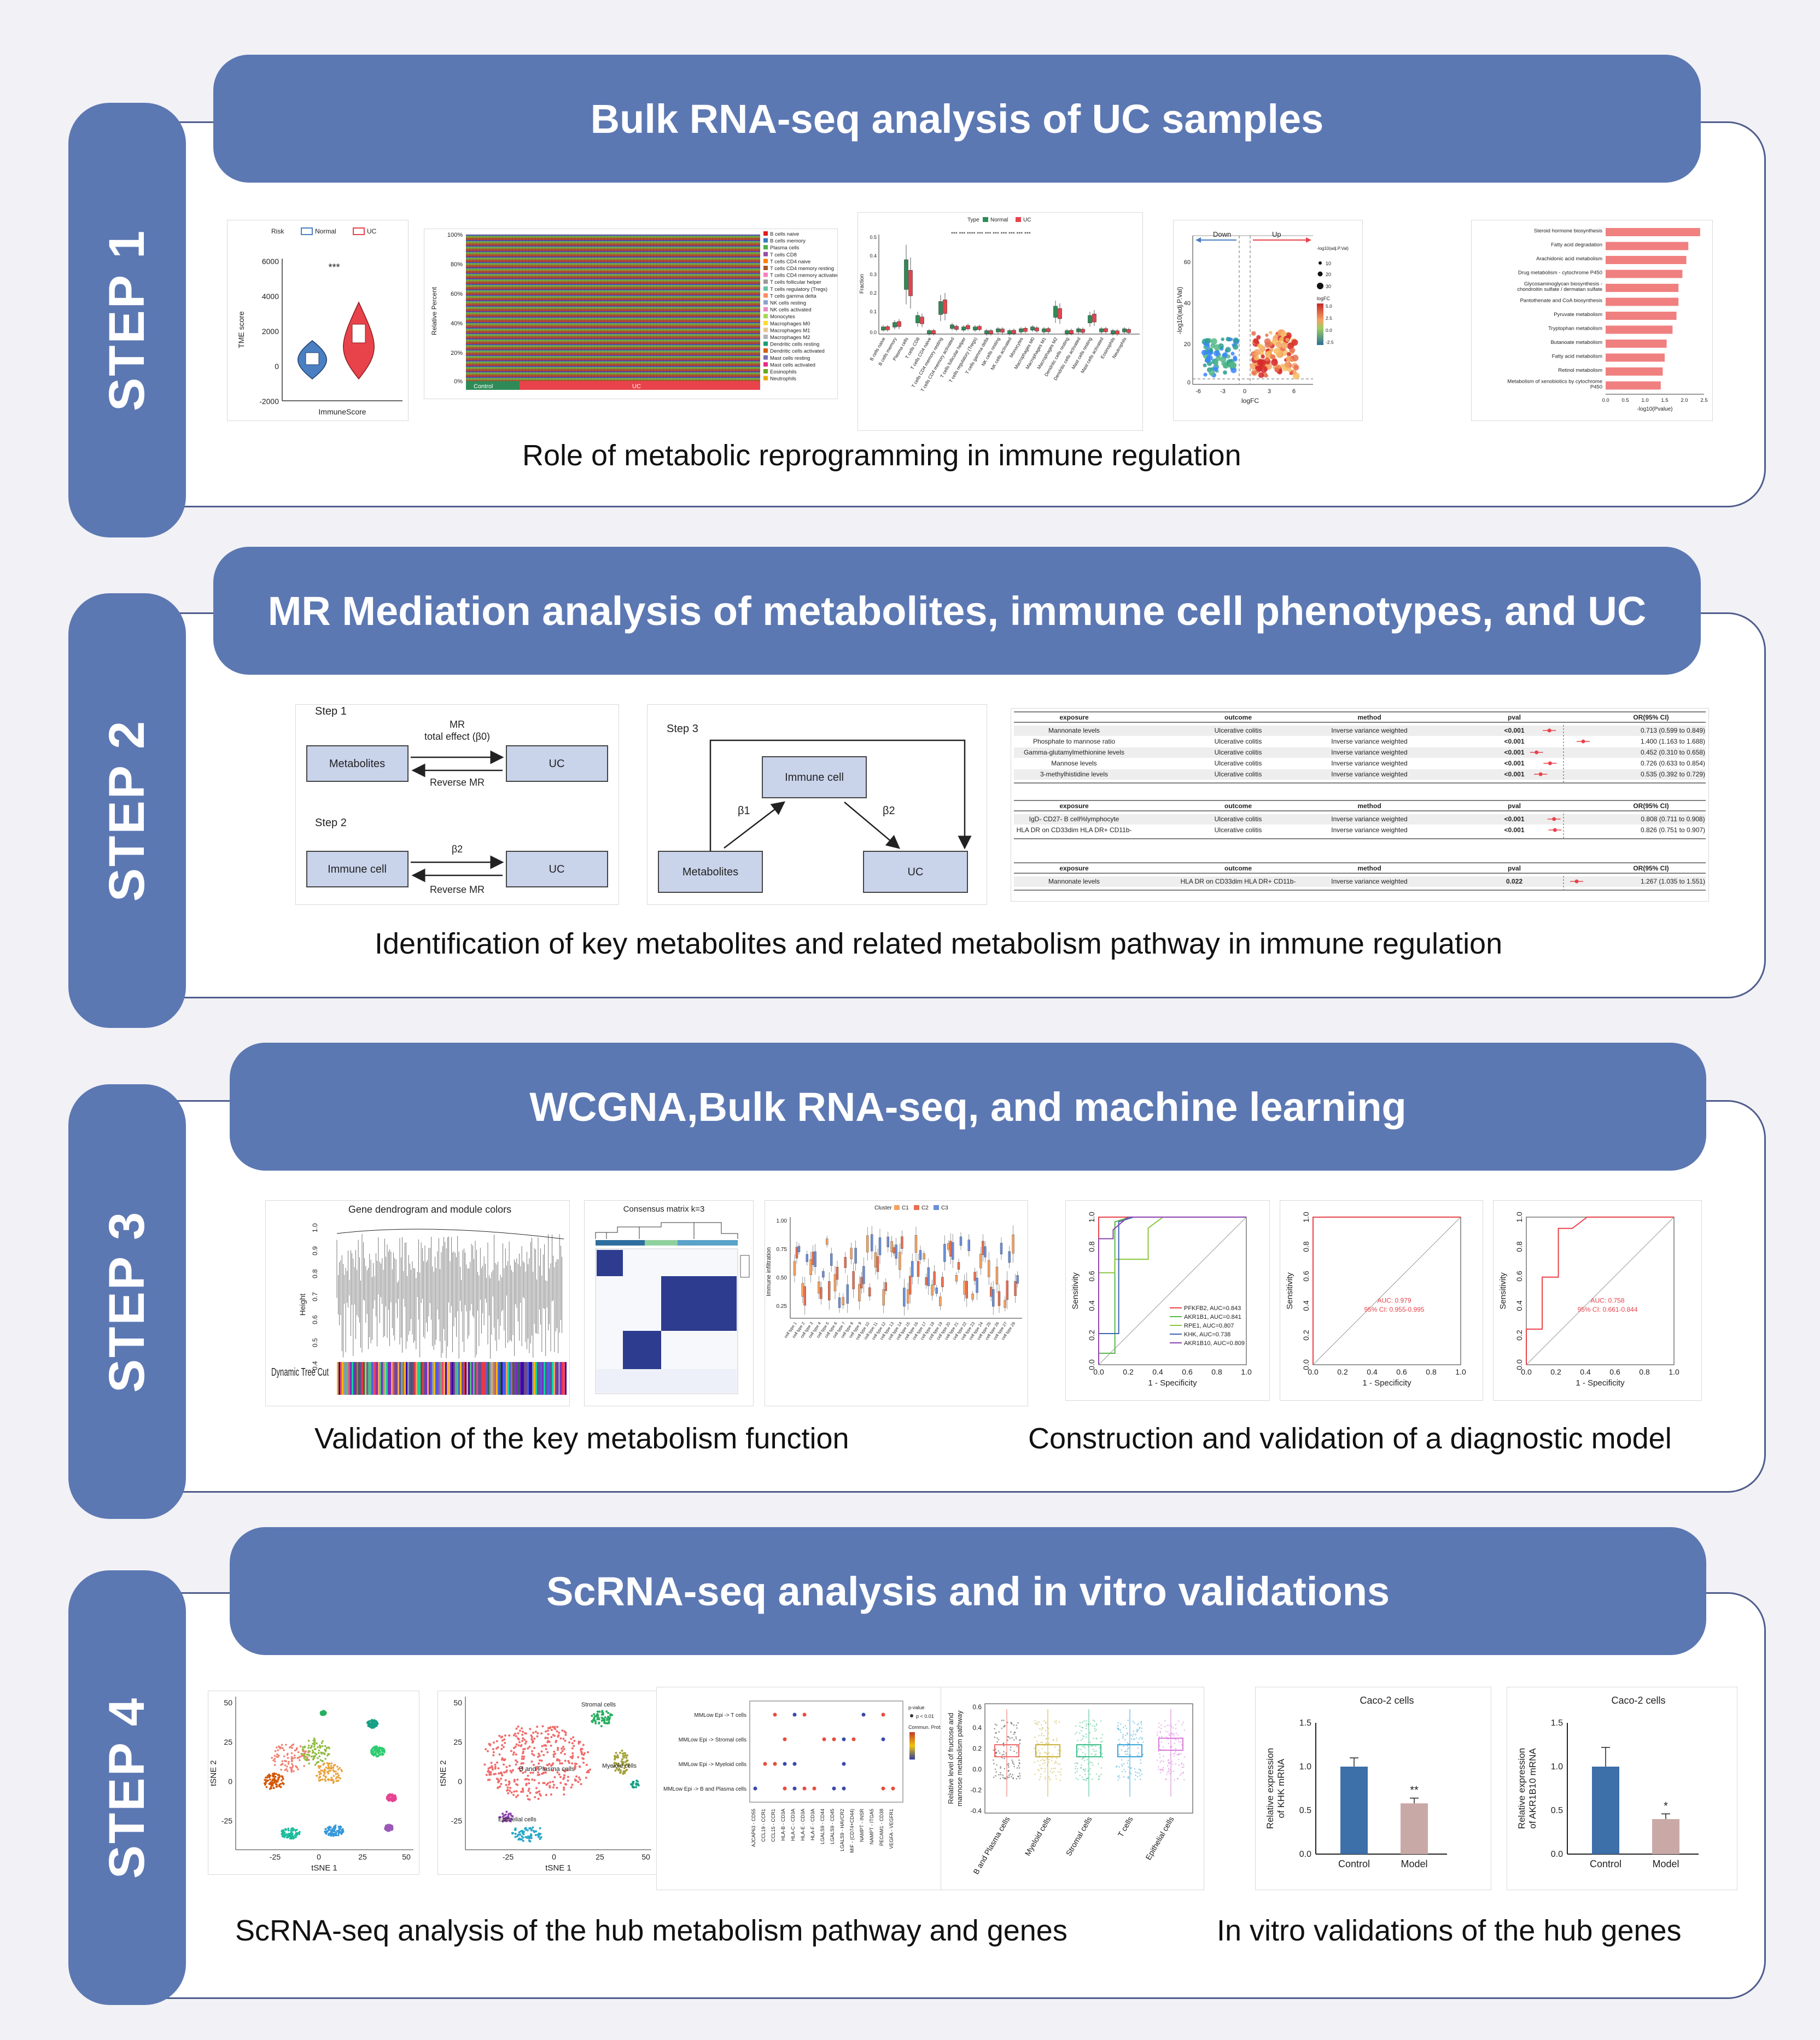  What do you see at coordinates (790, 262) in the screenshot?
I see `stacked-legend-item: T cells CD4 naive` at bounding box center [790, 262].